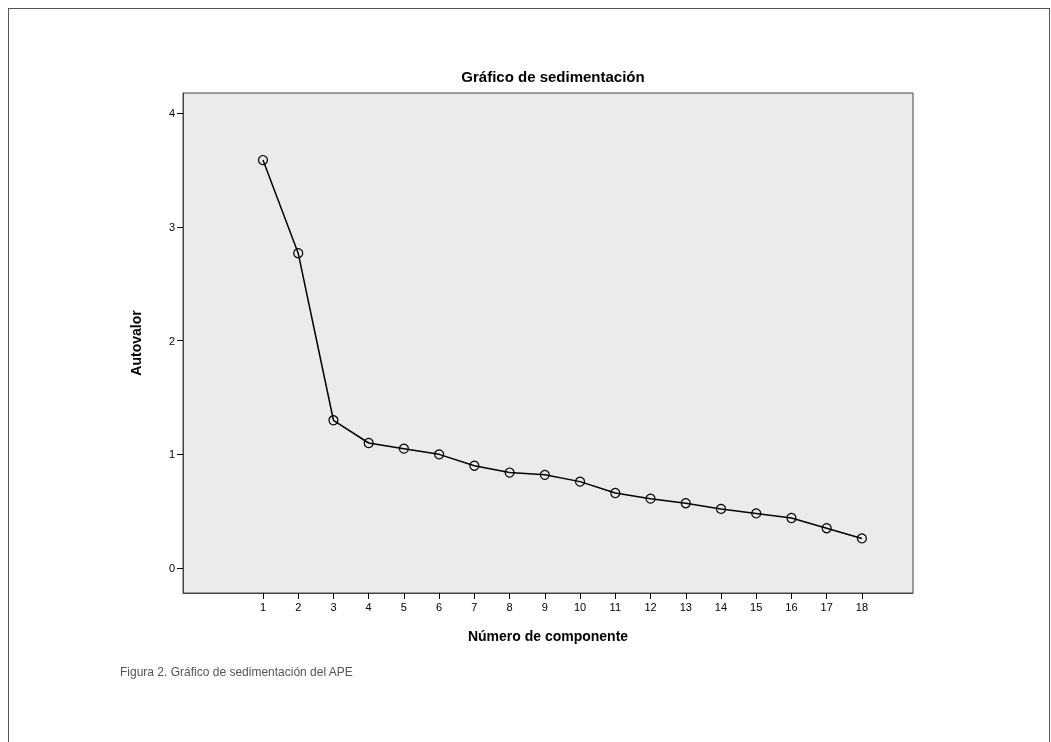 This screenshot has height=742, width=1051. I want to click on x-tick-label: 17, so click(826, 606).